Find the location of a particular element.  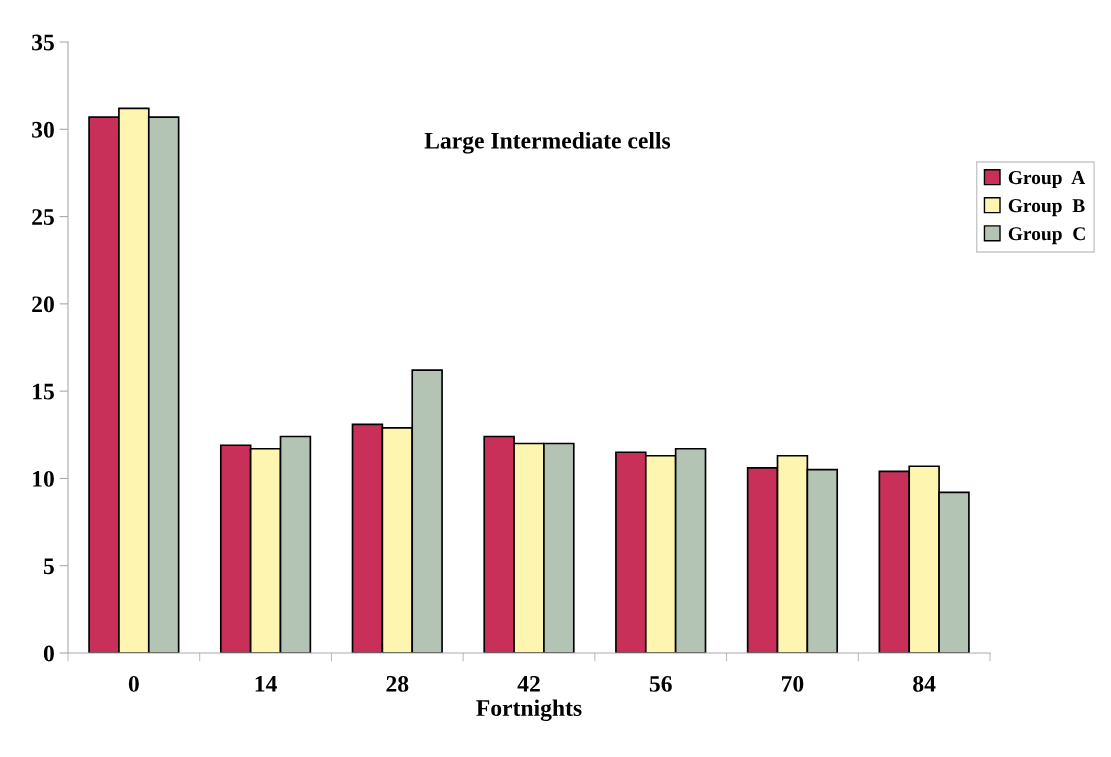

y-tick-label: 0 is located at coordinates (48, 653).